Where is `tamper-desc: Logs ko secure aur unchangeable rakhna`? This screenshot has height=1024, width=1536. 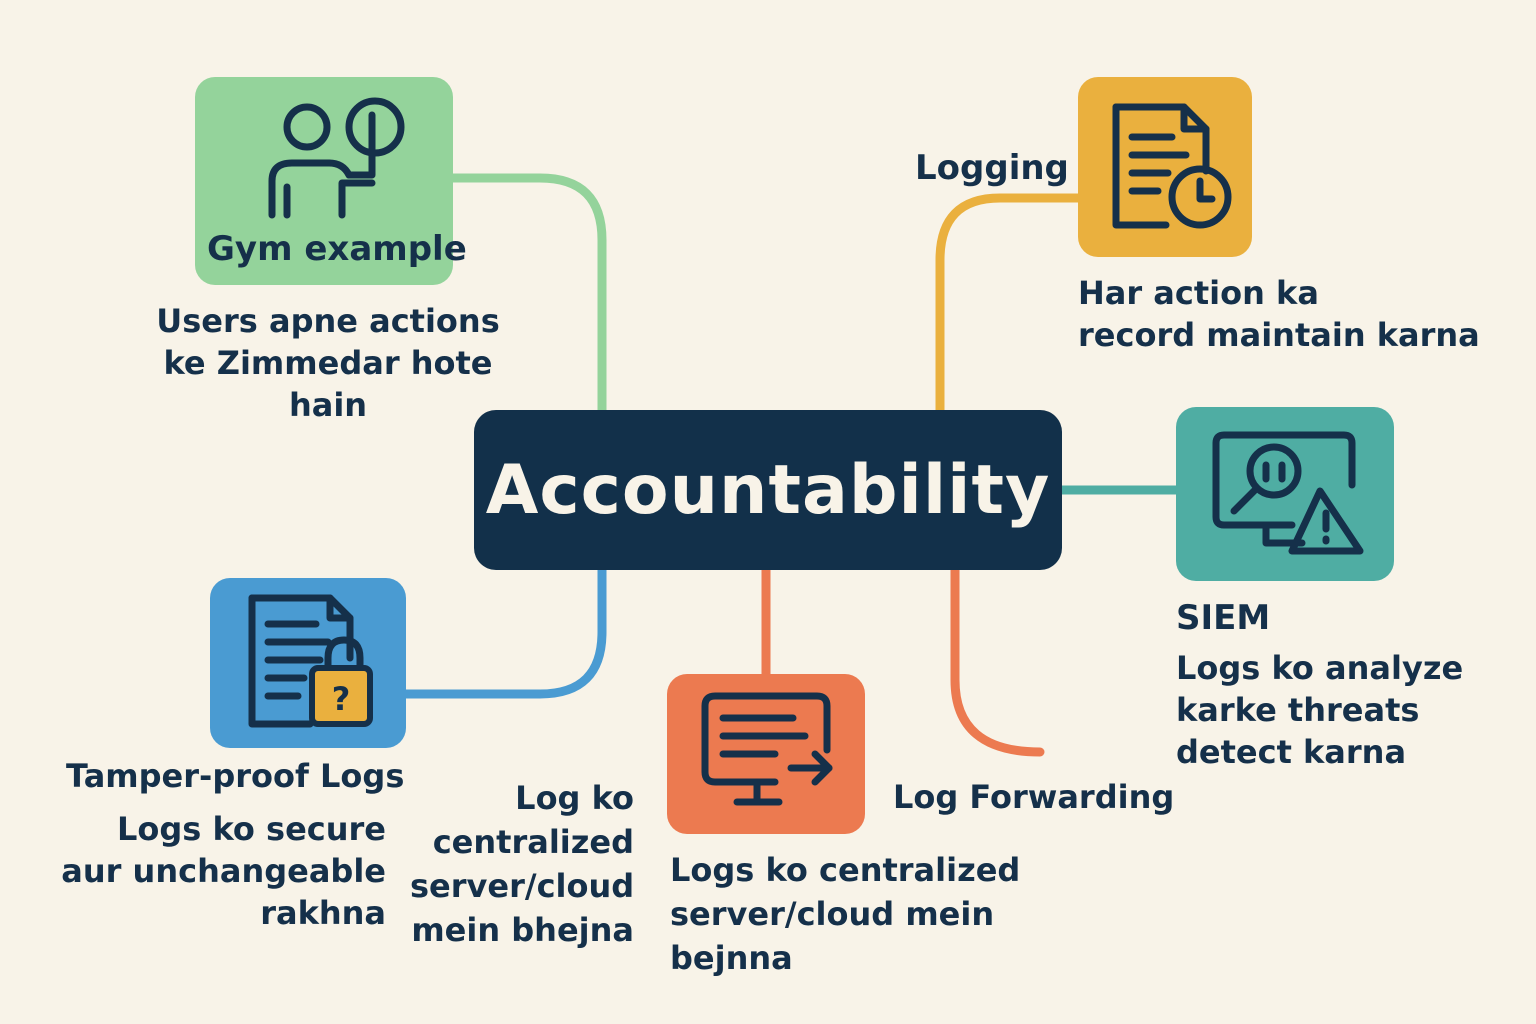 tamper-desc: Logs ko secure aur unchangeable rakhna is located at coordinates (223, 871).